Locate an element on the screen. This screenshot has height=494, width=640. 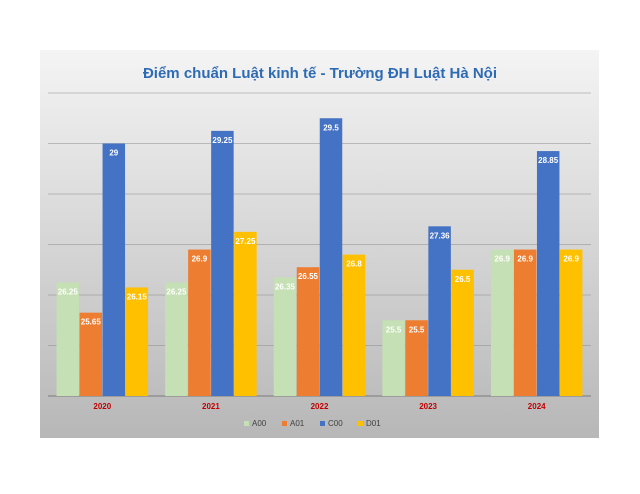
x-tick-label-2020: 2020 is located at coordinates (102, 406).